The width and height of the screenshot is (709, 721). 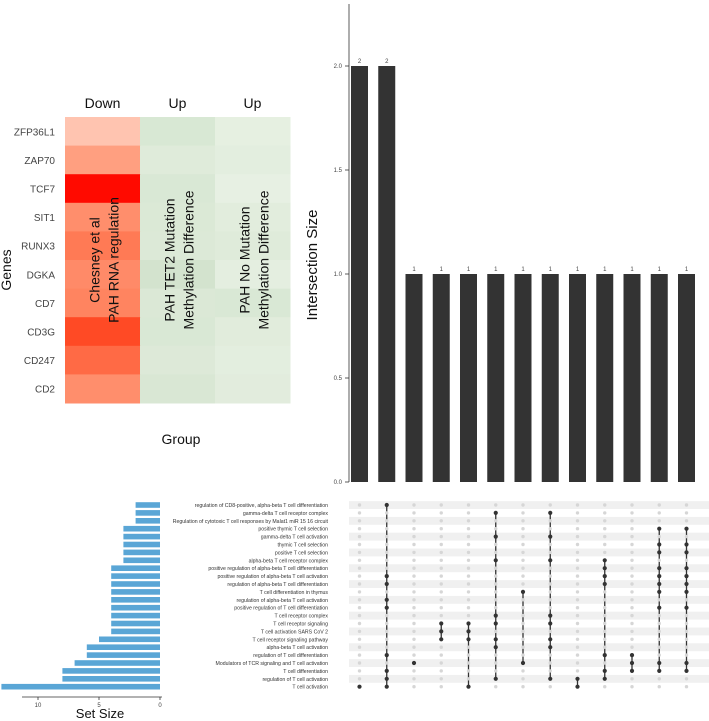 I want to click on set-size-x-tick-label: 0, so click(x=160, y=706).